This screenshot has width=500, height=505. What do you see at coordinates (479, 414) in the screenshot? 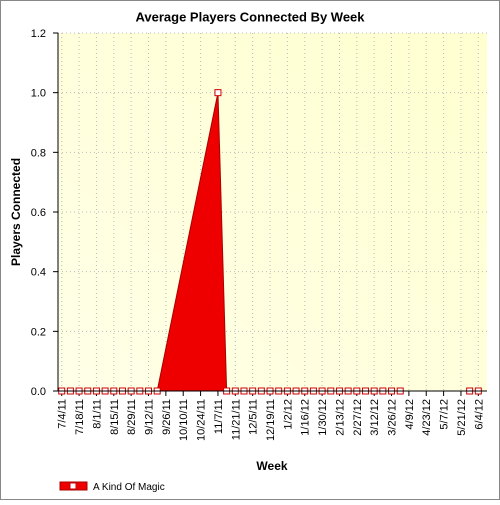
I see `x-tick-label: 6/4/12` at bounding box center [479, 414].